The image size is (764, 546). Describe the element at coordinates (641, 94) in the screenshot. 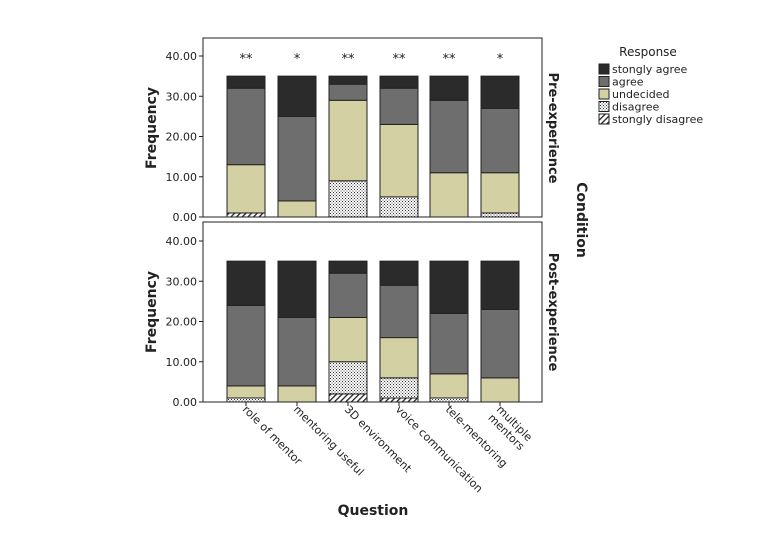

I see `legend-entry: undecided` at that location.